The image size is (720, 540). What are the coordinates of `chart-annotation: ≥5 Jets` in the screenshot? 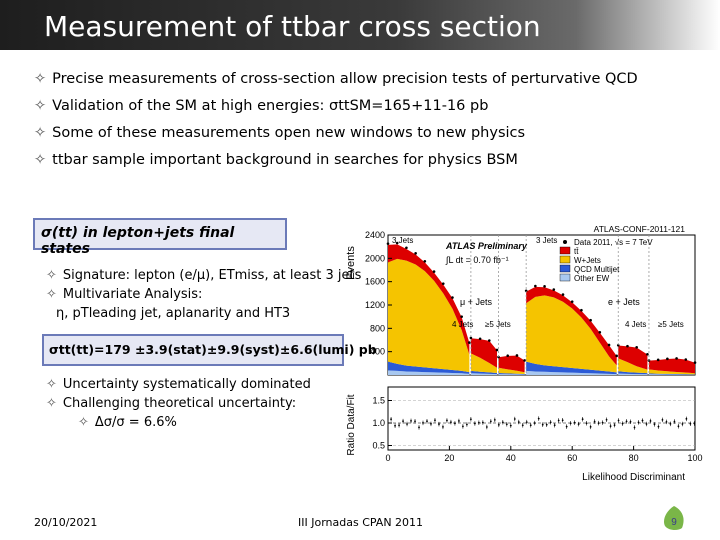 It's located at (498, 324).